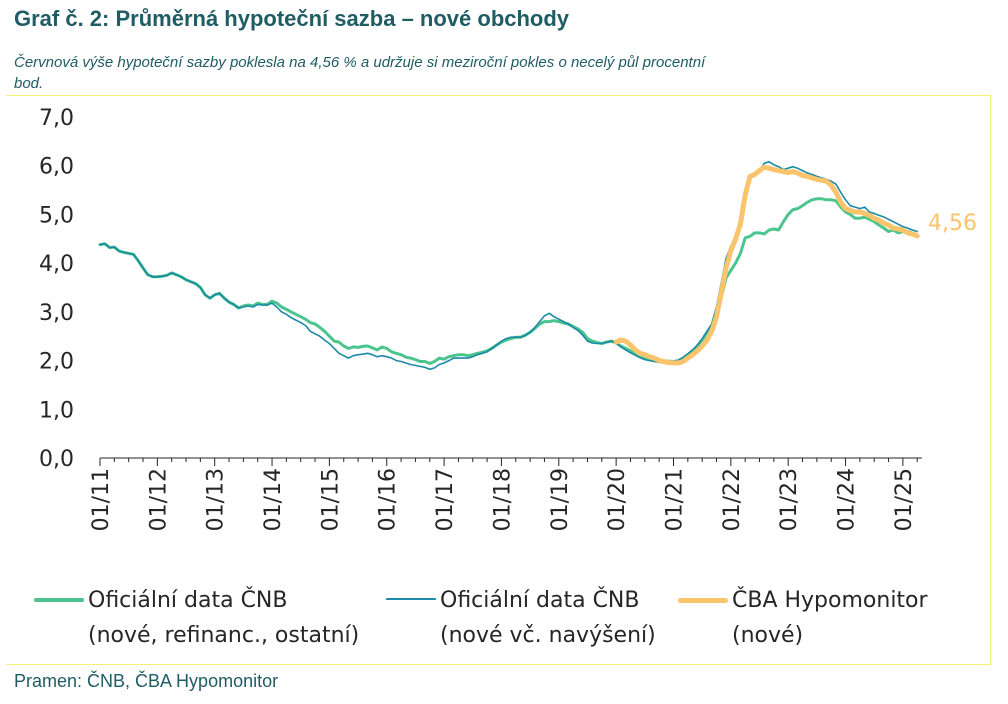 The height and width of the screenshot is (704, 1008). I want to click on y-tick-label: 1,0, so click(56, 410).